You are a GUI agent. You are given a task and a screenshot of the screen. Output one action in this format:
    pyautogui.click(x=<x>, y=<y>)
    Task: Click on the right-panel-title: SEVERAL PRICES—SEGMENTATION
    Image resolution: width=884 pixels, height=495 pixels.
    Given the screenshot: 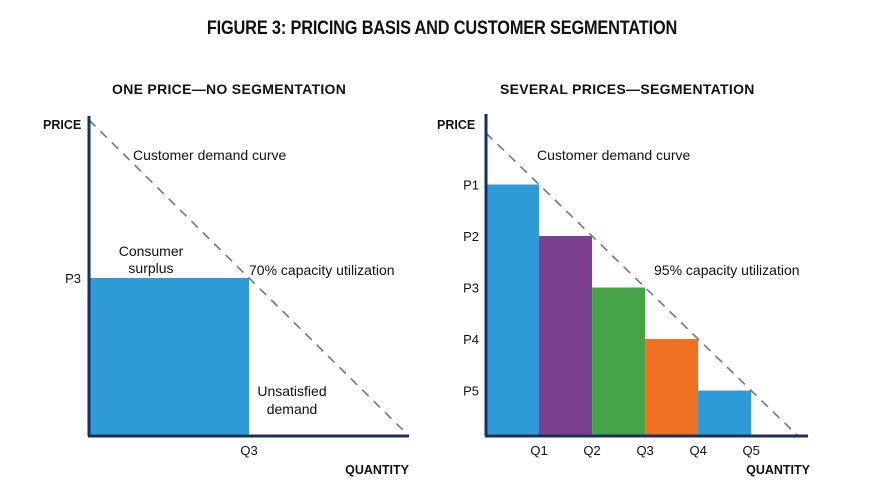 What is the action you would take?
    pyautogui.click(x=627, y=89)
    